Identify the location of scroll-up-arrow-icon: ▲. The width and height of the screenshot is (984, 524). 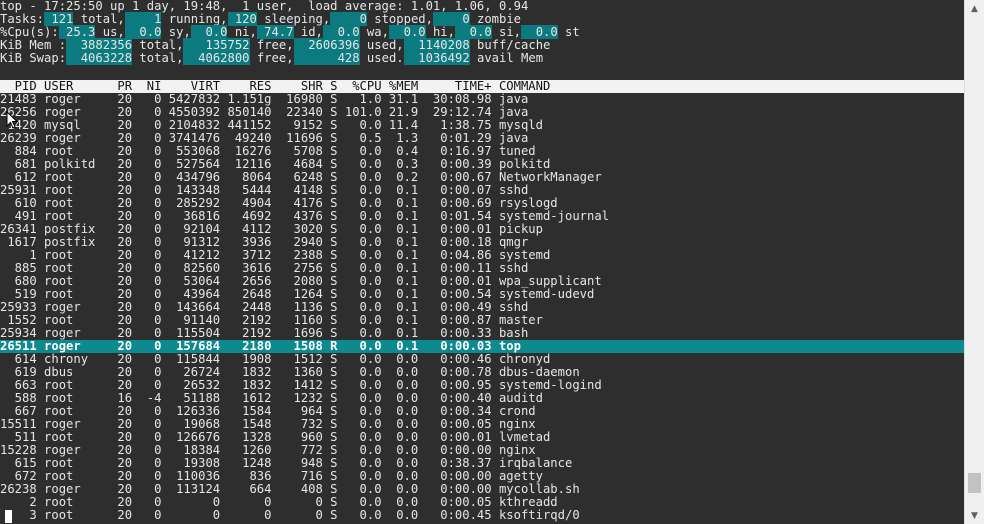
(974, 8).